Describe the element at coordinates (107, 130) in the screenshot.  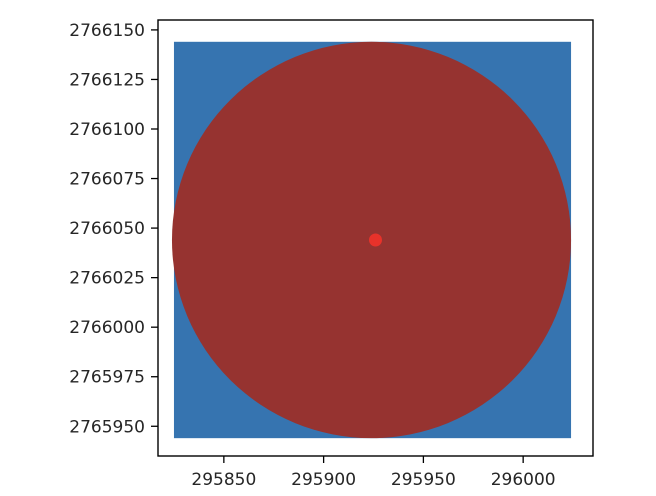
I see `y-tick-label: 2766100` at that location.